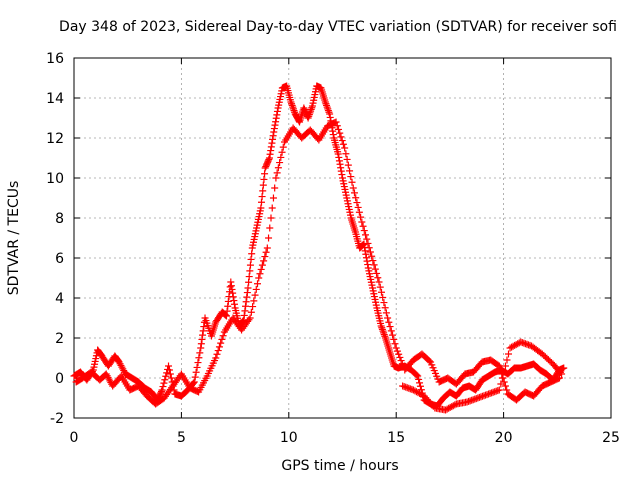 Image resolution: width=640 pixels, height=480 pixels. What do you see at coordinates (74, 438) in the screenshot?
I see `x-tick-label: 0` at bounding box center [74, 438].